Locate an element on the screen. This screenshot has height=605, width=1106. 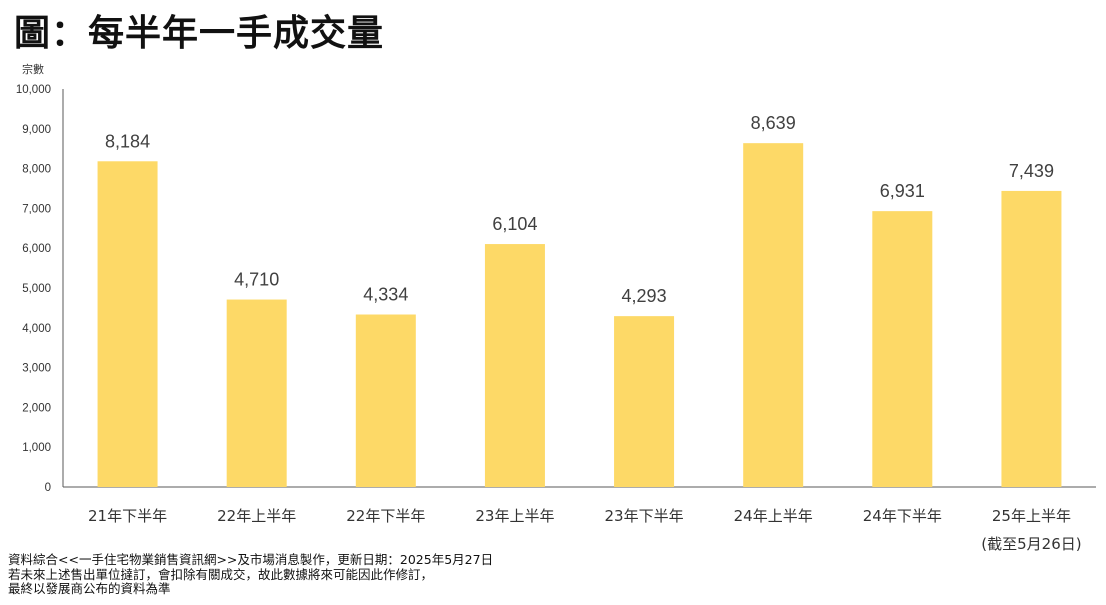
y-tick-label: 7,000 is located at coordinates (36, 209).